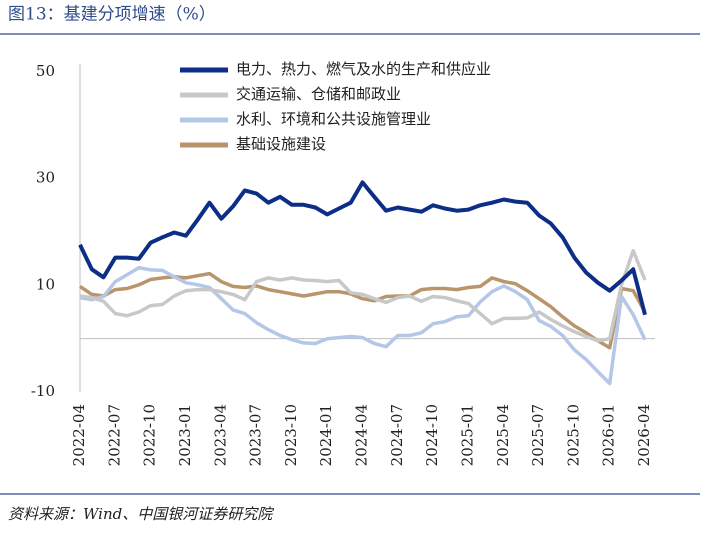 This screenshot has height=536, width=710. I want to click on x-tick-label: 2024-04, so click(362, 435).